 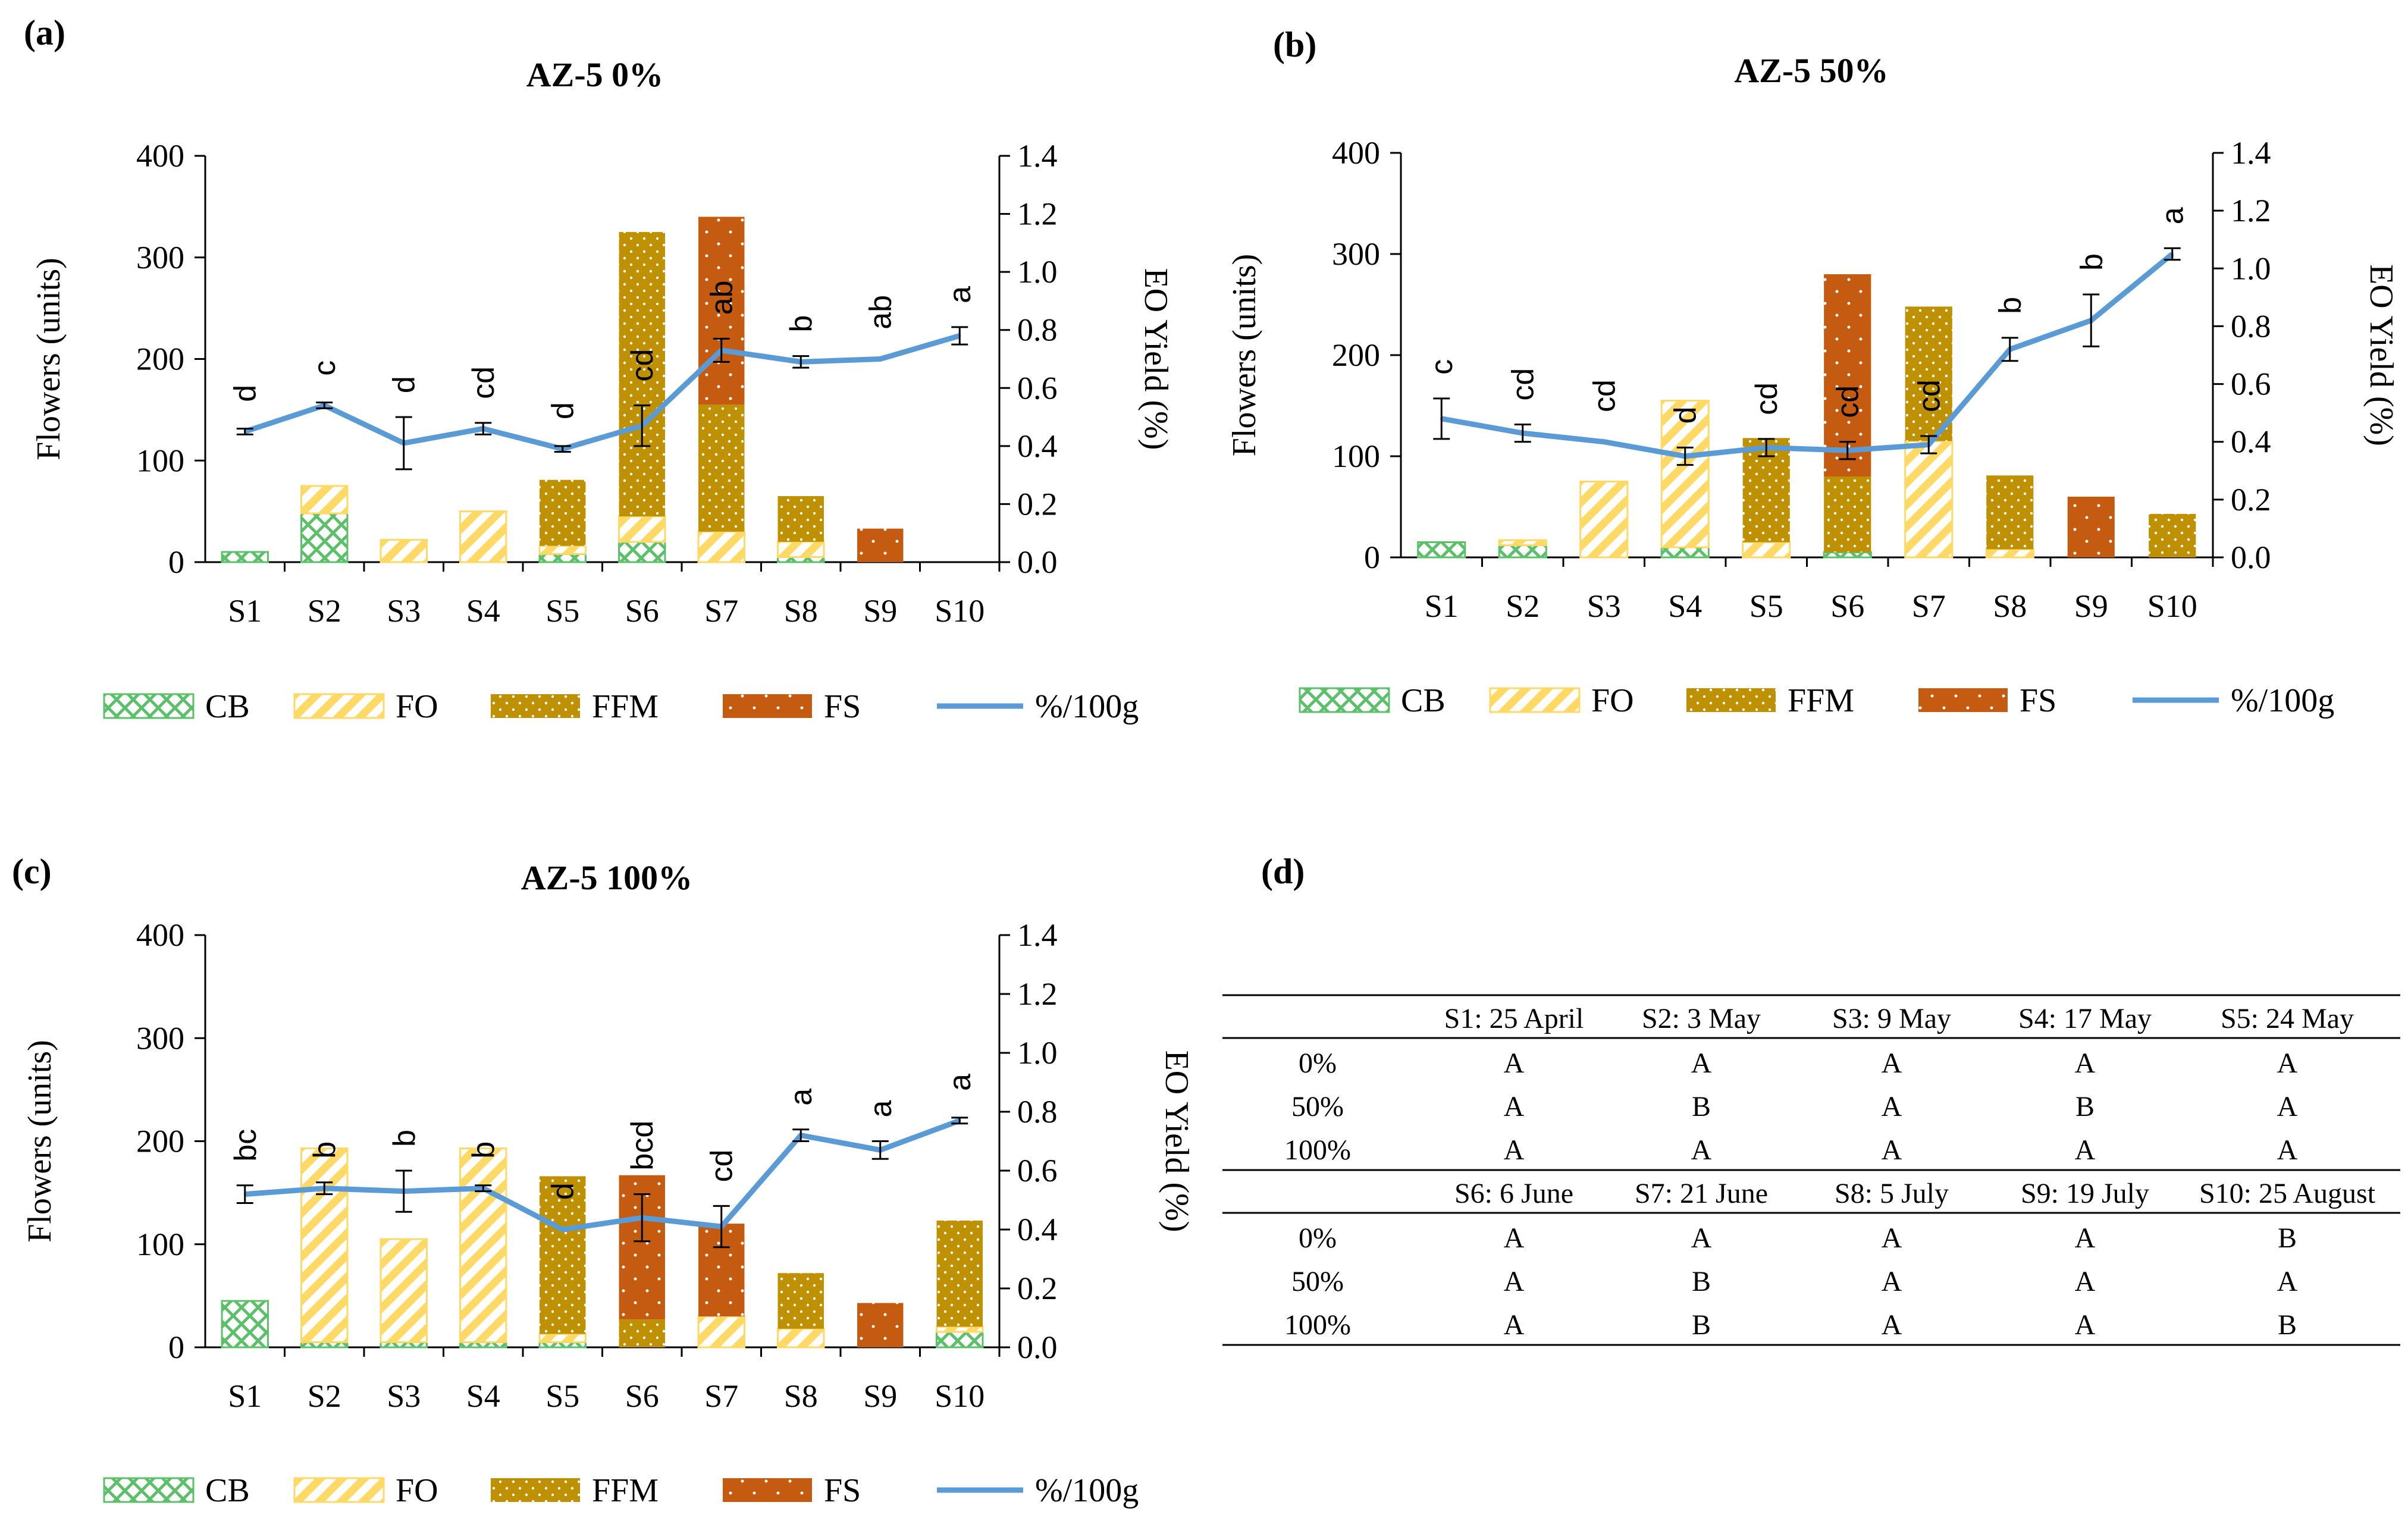 What do you see at coordinates (1892, 1194) in the screenshot?
I see `table-header-cell: S8: 5 July` at bounding box center [1892, 1194].